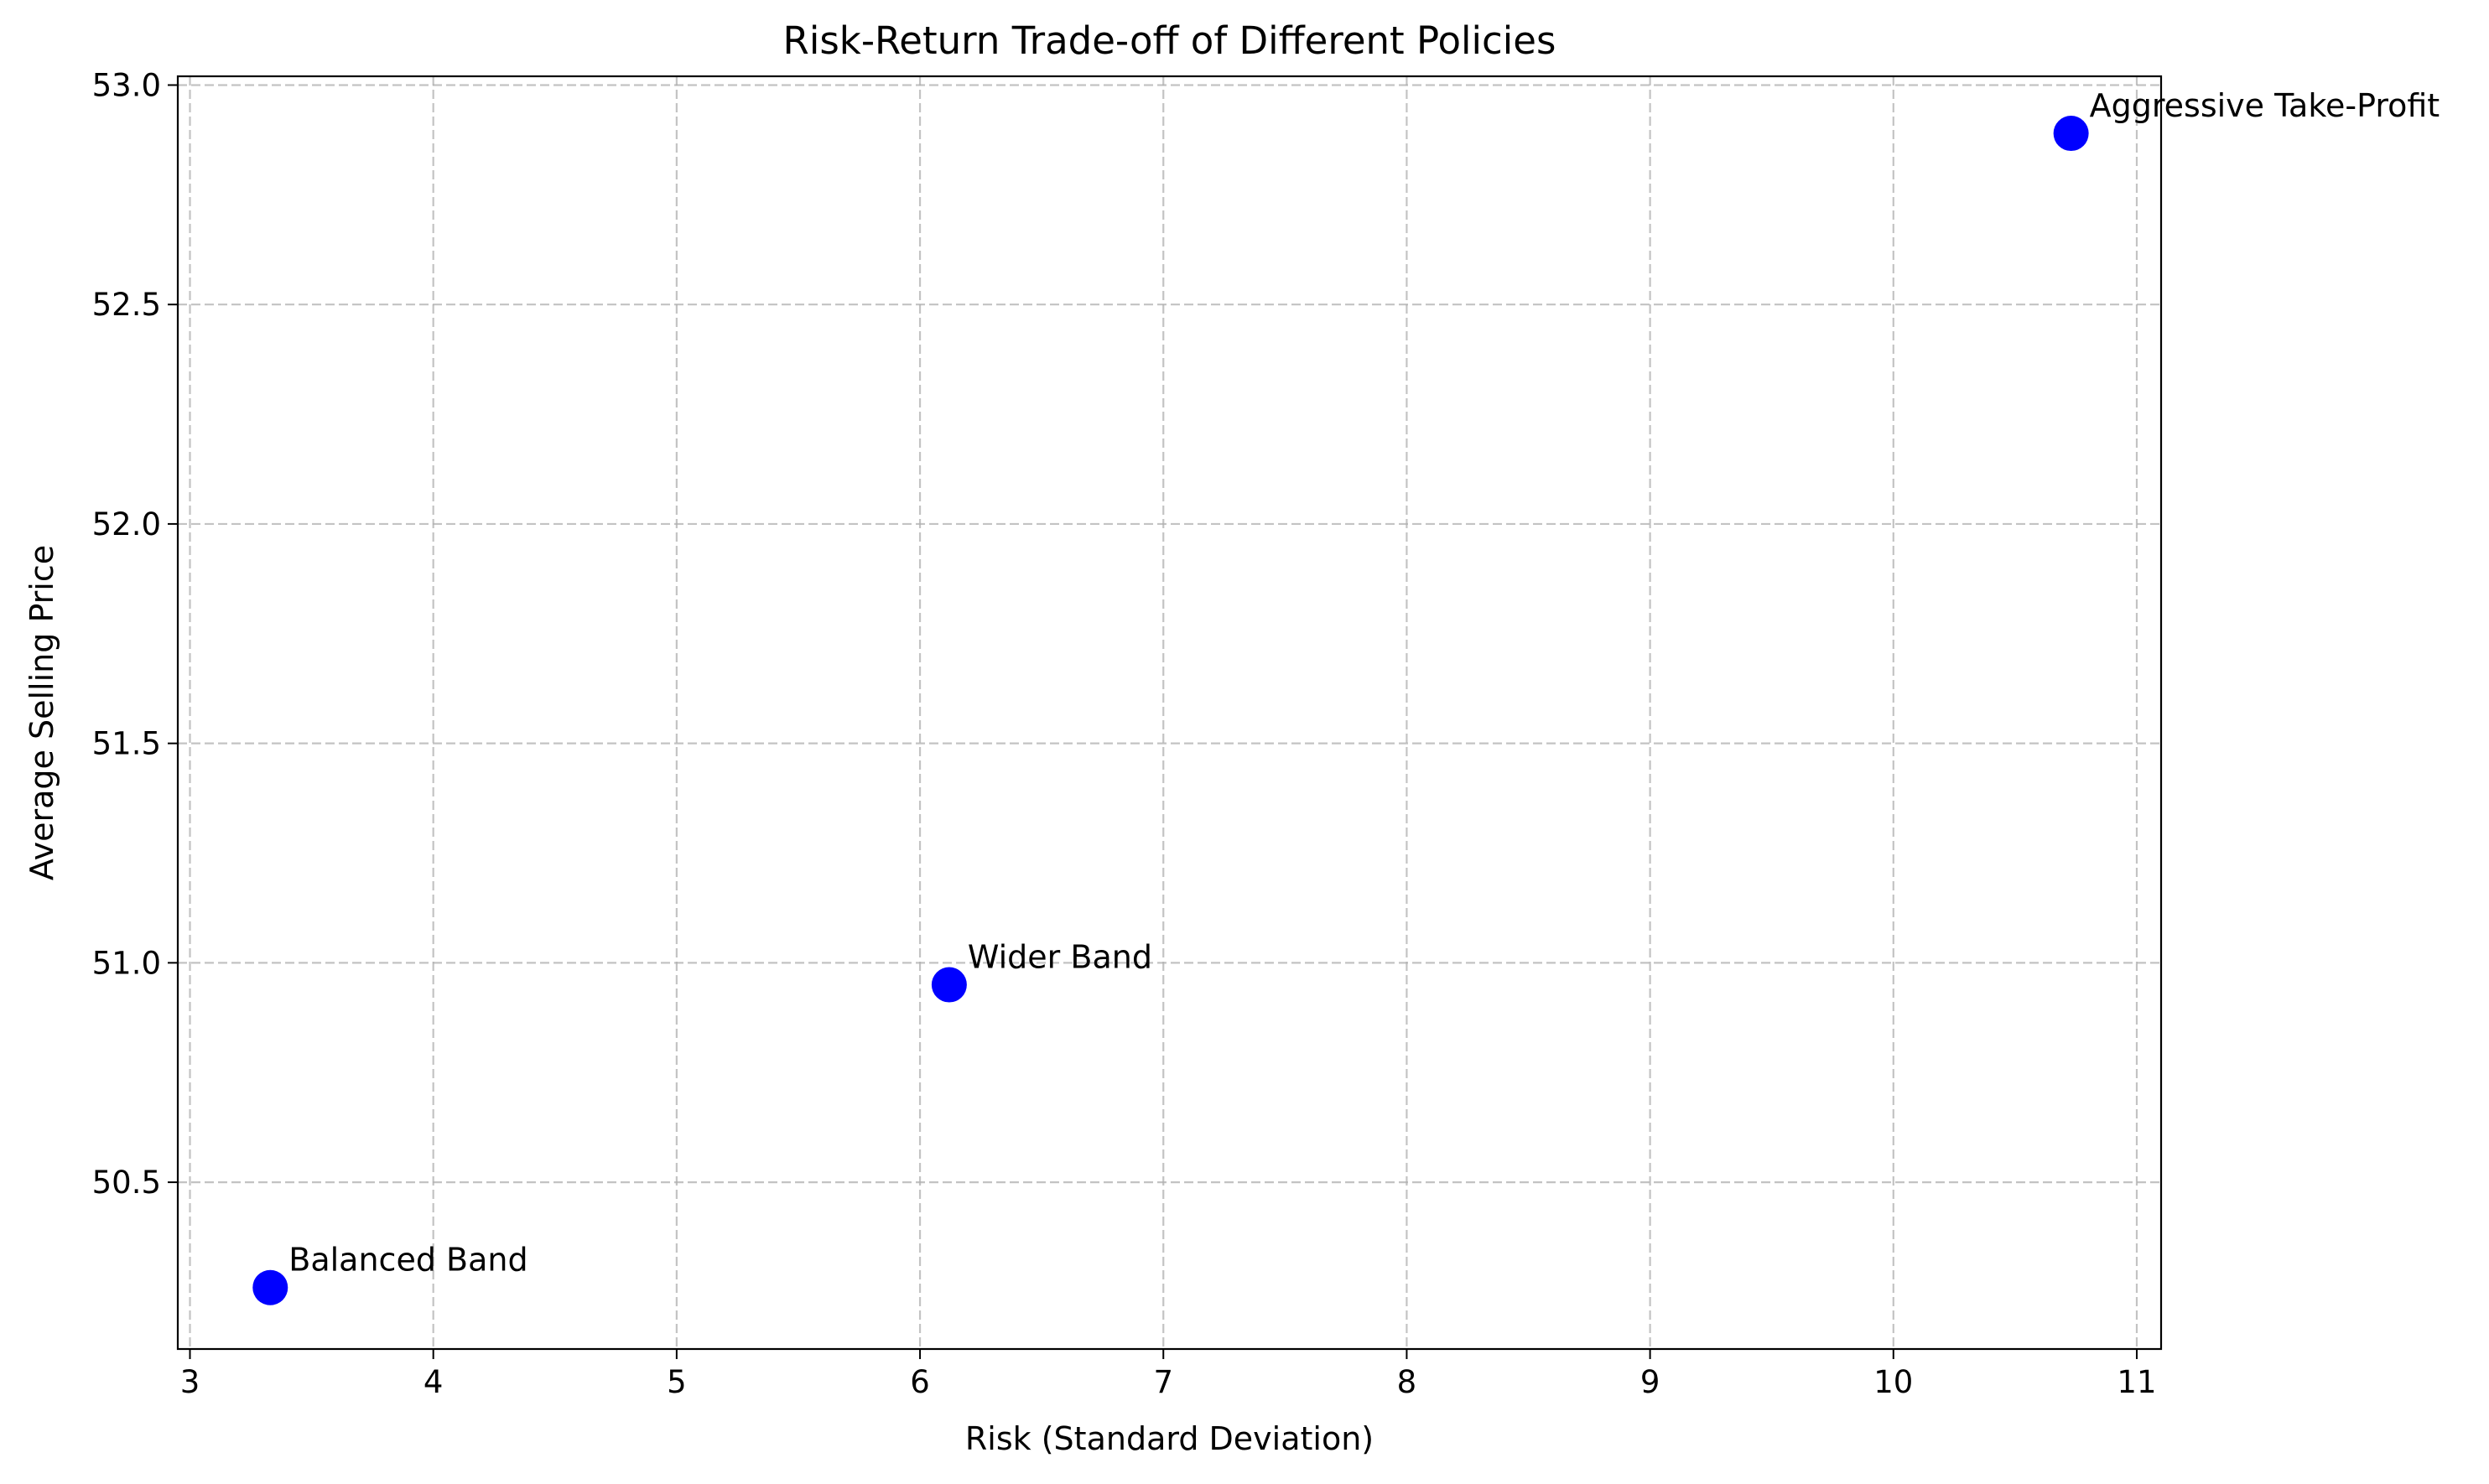 Image resolution: width=2489 pixels, height=1484 pixels. What do you see at coordinates (1650, 1382) in the screenshot?
I see `x-tick-label: 9` at bounding box center [1650, 1382].